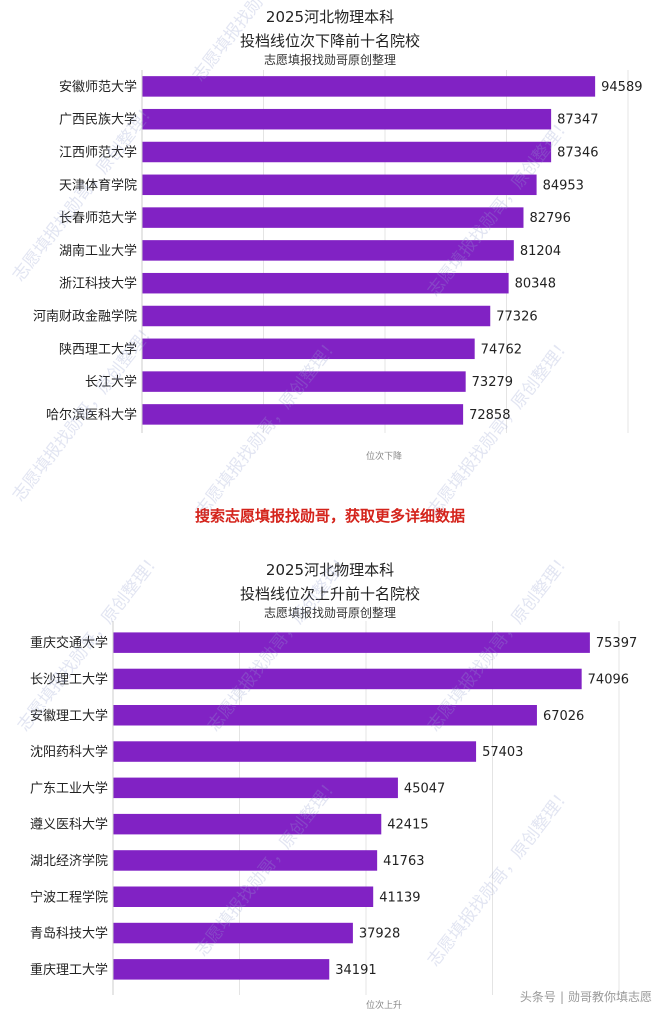  What do you see at coordinates (69, 643) in the screenshot?
I see `category-label: 重庆交通大学` at bounding box center [69, 643].